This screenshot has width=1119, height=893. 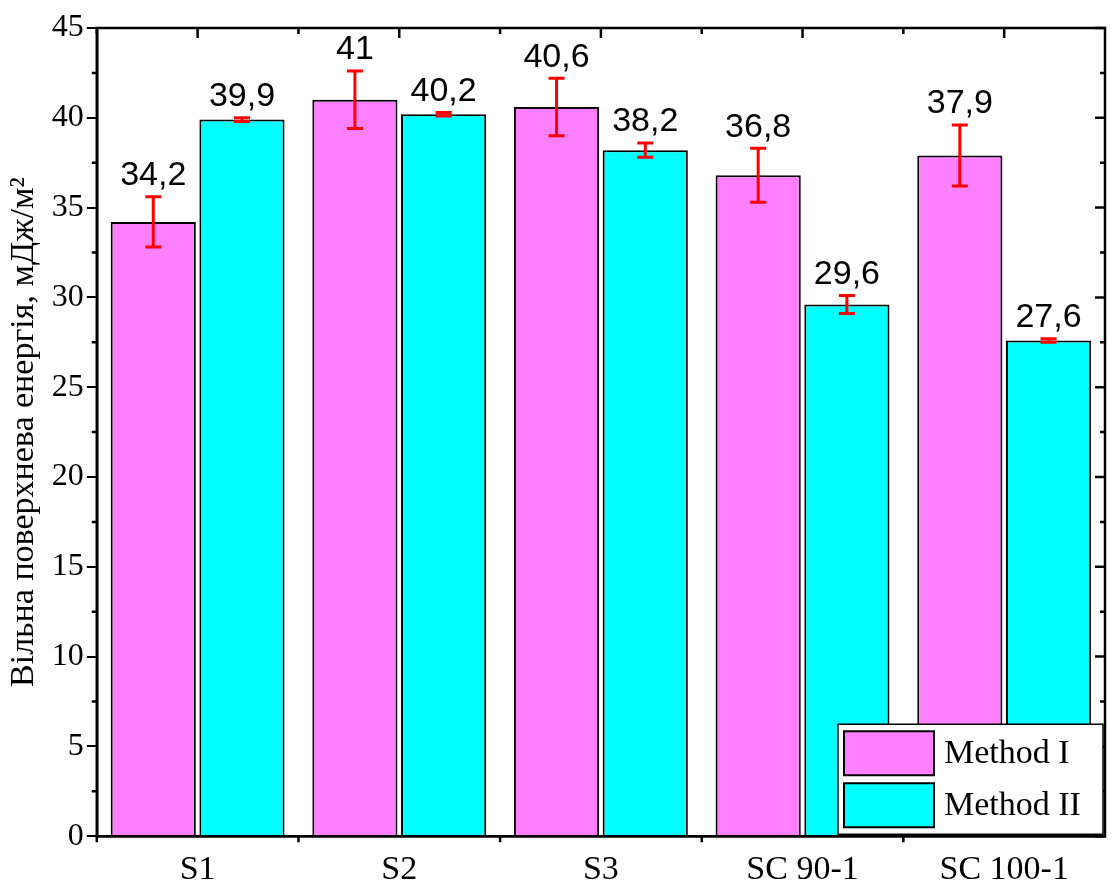 What do you see at coordinates (959, 101) in the screenshot?
I see `data-label: 37,9` at bounding box center [959, 101].